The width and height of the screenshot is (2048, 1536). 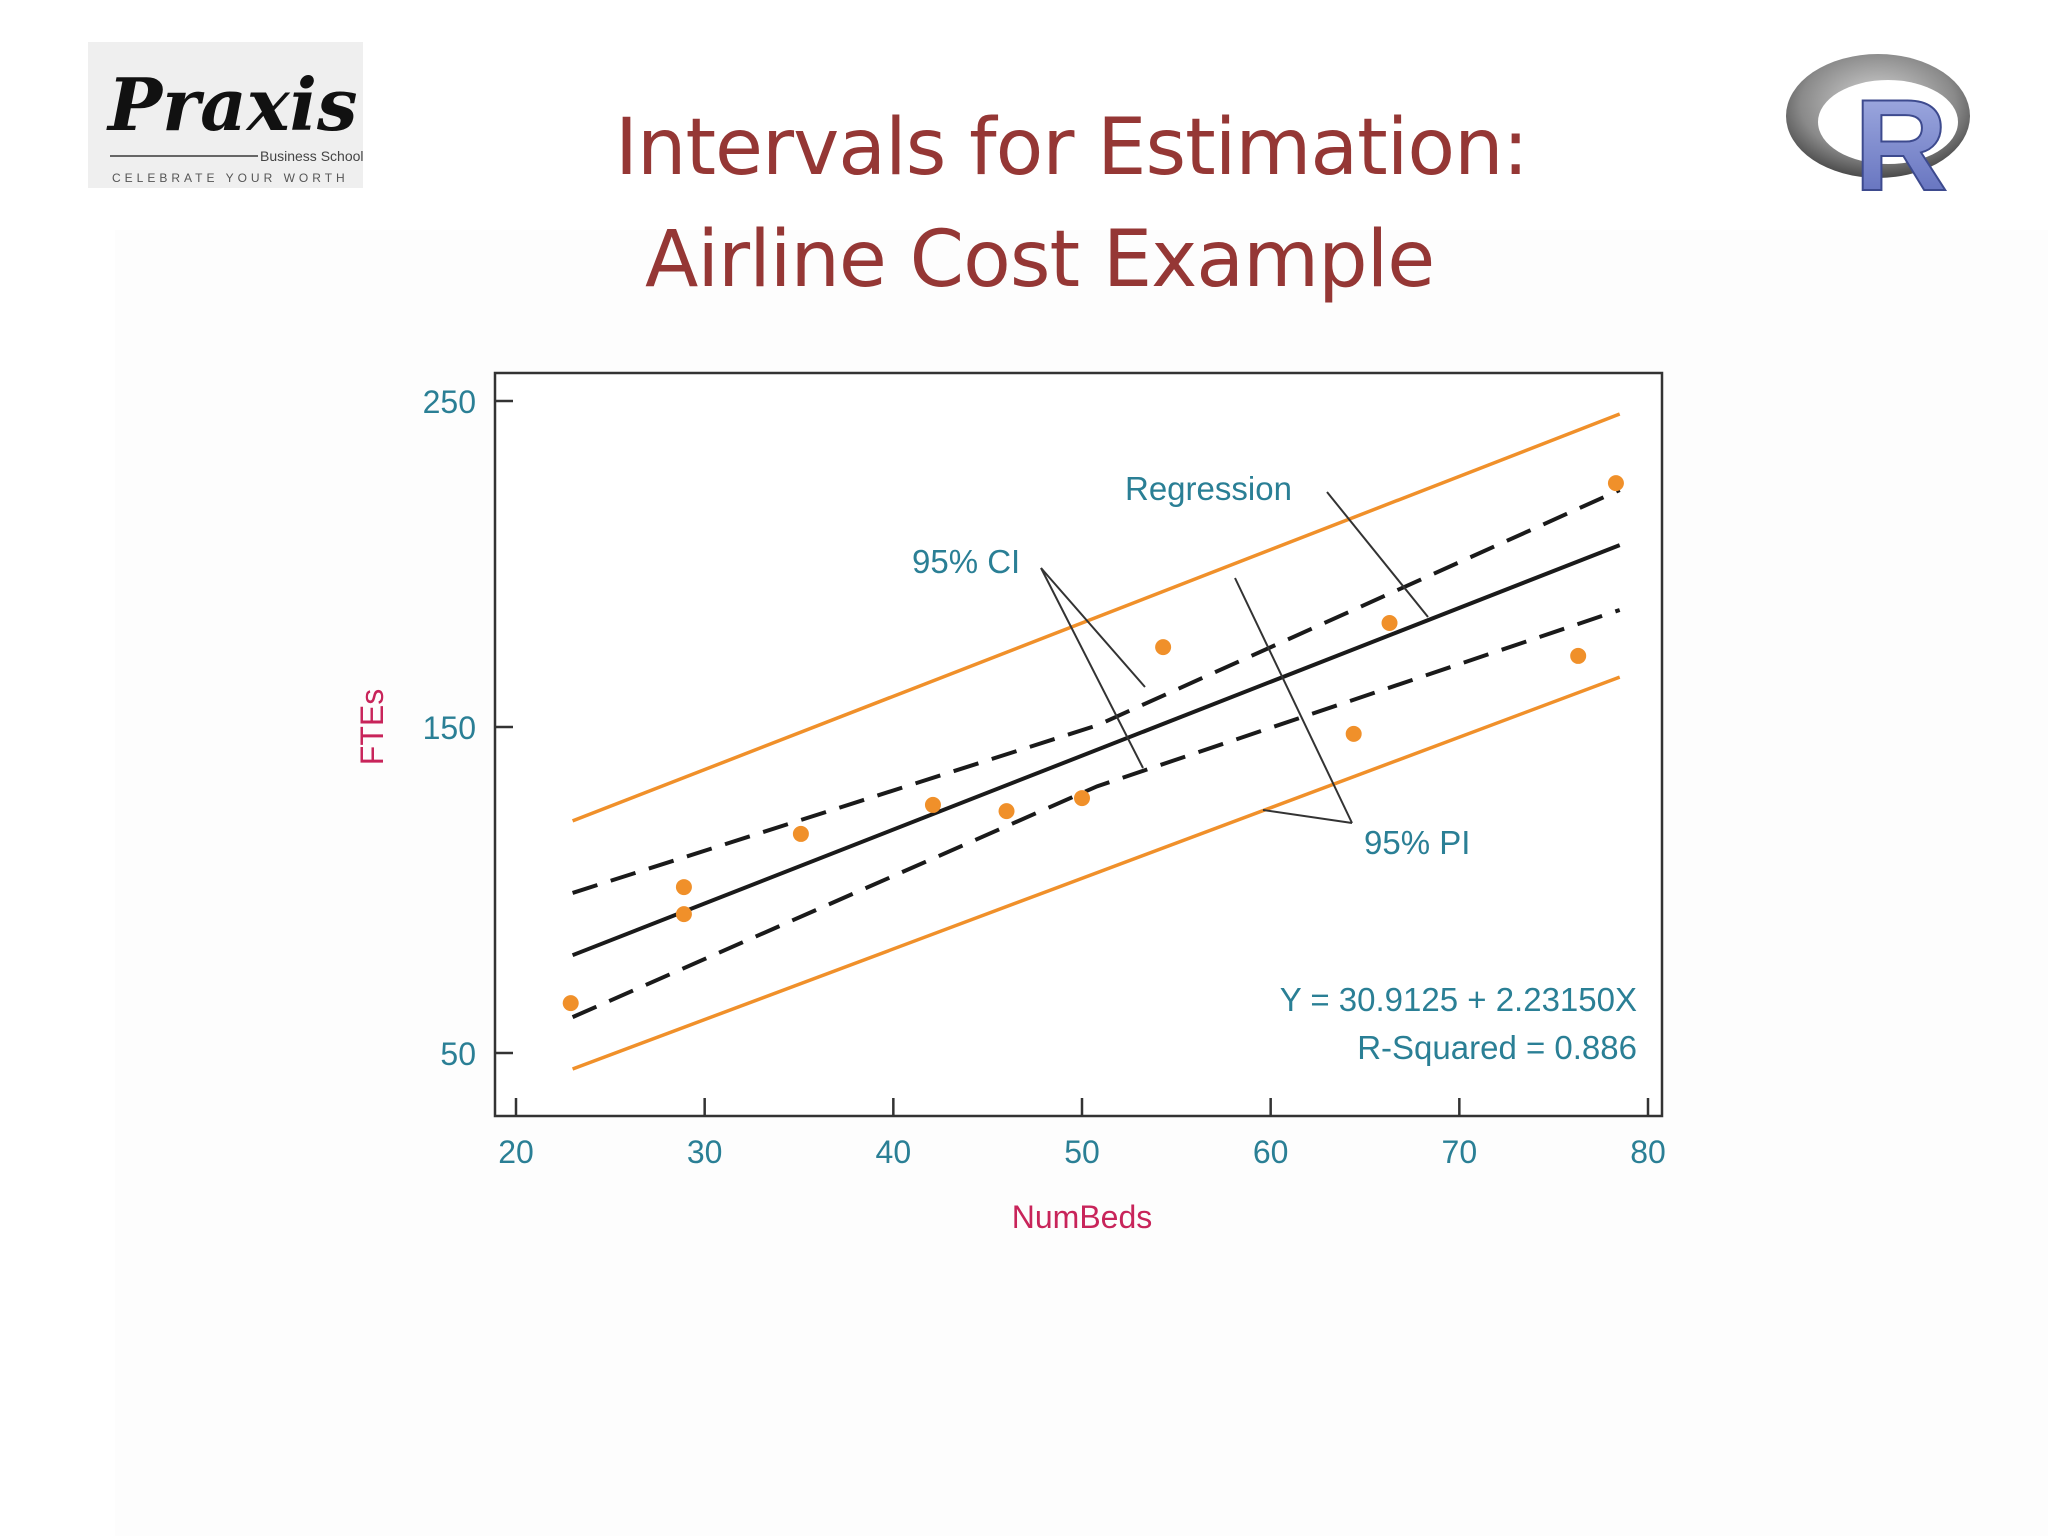 I want to click on x-tick-label: 40, so click(x=894, y=1152).